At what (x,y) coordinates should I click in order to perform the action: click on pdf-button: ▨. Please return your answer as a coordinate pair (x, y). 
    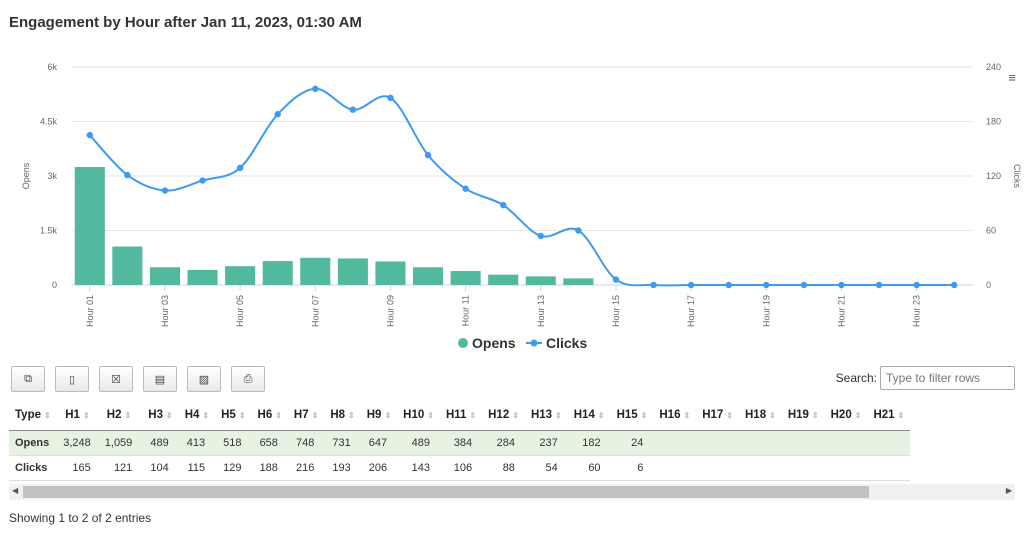
    Looking at the image, I should click on (204, 379).